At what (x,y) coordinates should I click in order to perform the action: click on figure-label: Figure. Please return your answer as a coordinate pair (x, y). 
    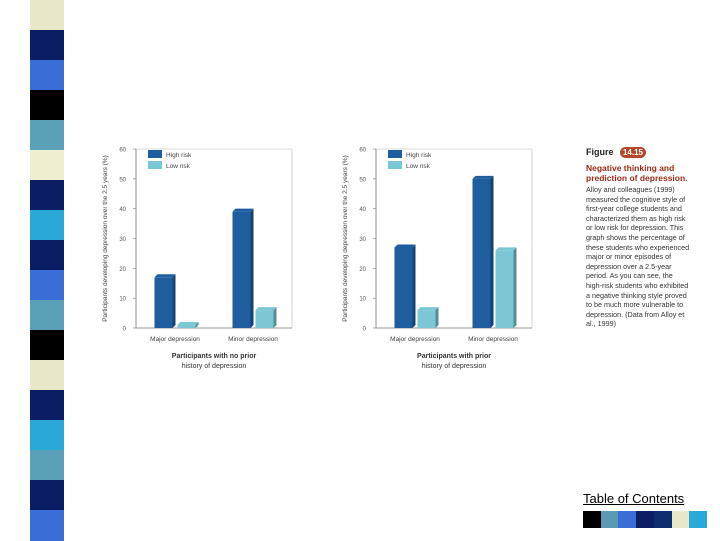
    Looking at the image, I should click on (600, 152).